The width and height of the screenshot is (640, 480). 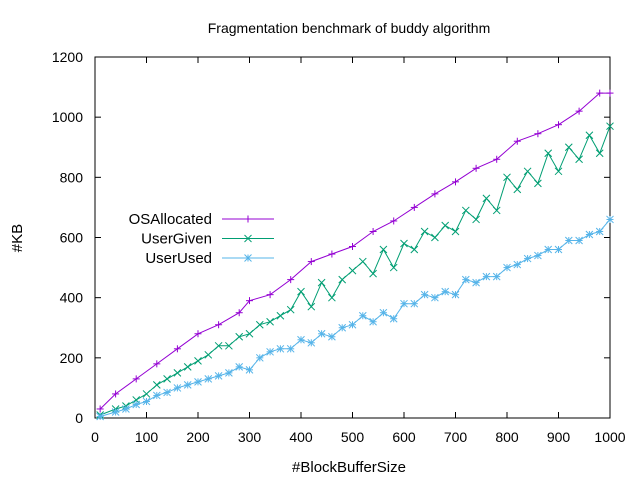 What do you see at coordinates (198, 437) in the screenshot?
I see `x-tick-label: 200` at bounding box center [198, 437].